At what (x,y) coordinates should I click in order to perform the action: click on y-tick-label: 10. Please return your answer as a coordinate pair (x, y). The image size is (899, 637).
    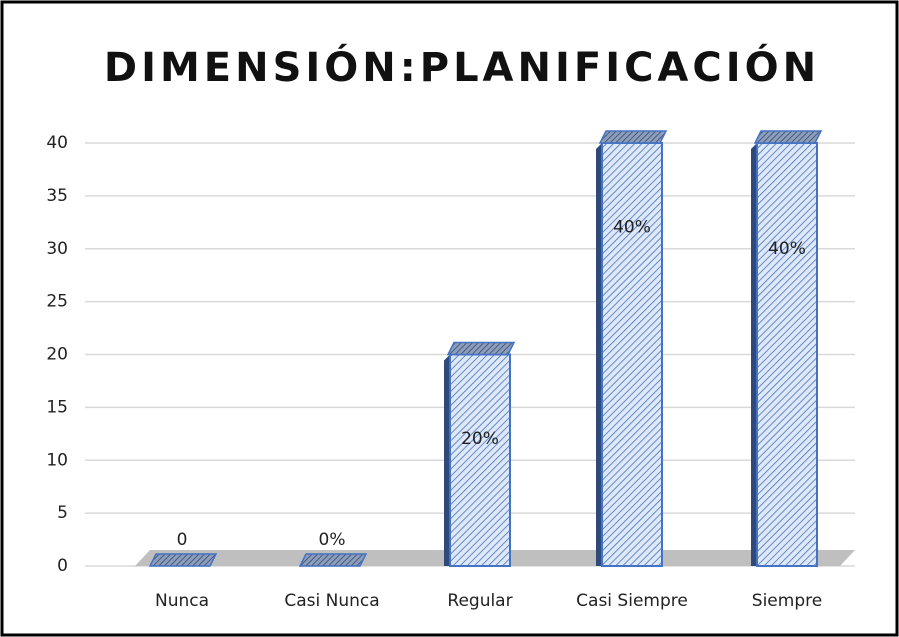
    Looking at the image, I should click on (57, 460).